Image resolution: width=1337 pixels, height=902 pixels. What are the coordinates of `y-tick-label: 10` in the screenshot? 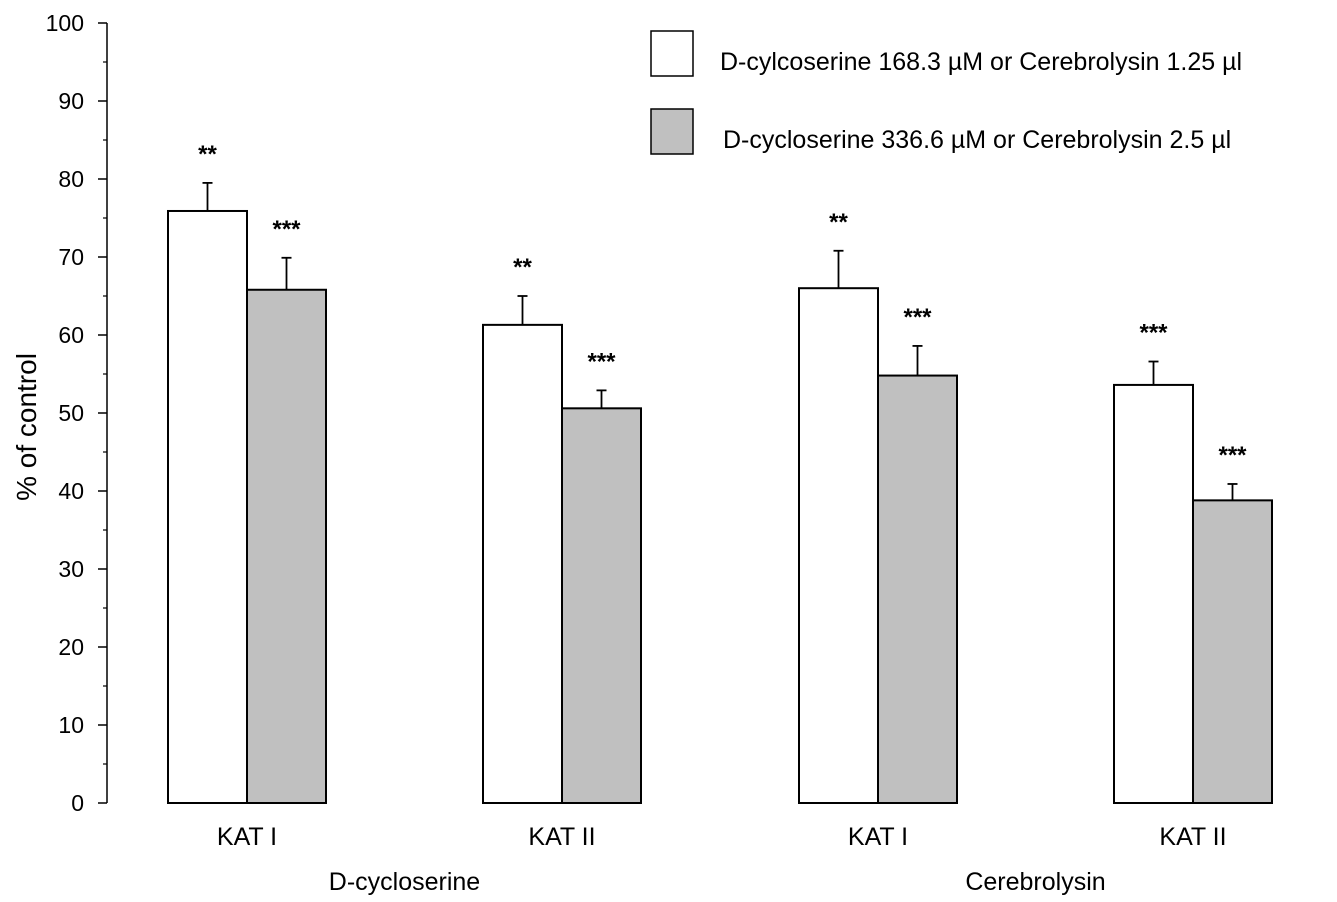 It's located at (71, 725).